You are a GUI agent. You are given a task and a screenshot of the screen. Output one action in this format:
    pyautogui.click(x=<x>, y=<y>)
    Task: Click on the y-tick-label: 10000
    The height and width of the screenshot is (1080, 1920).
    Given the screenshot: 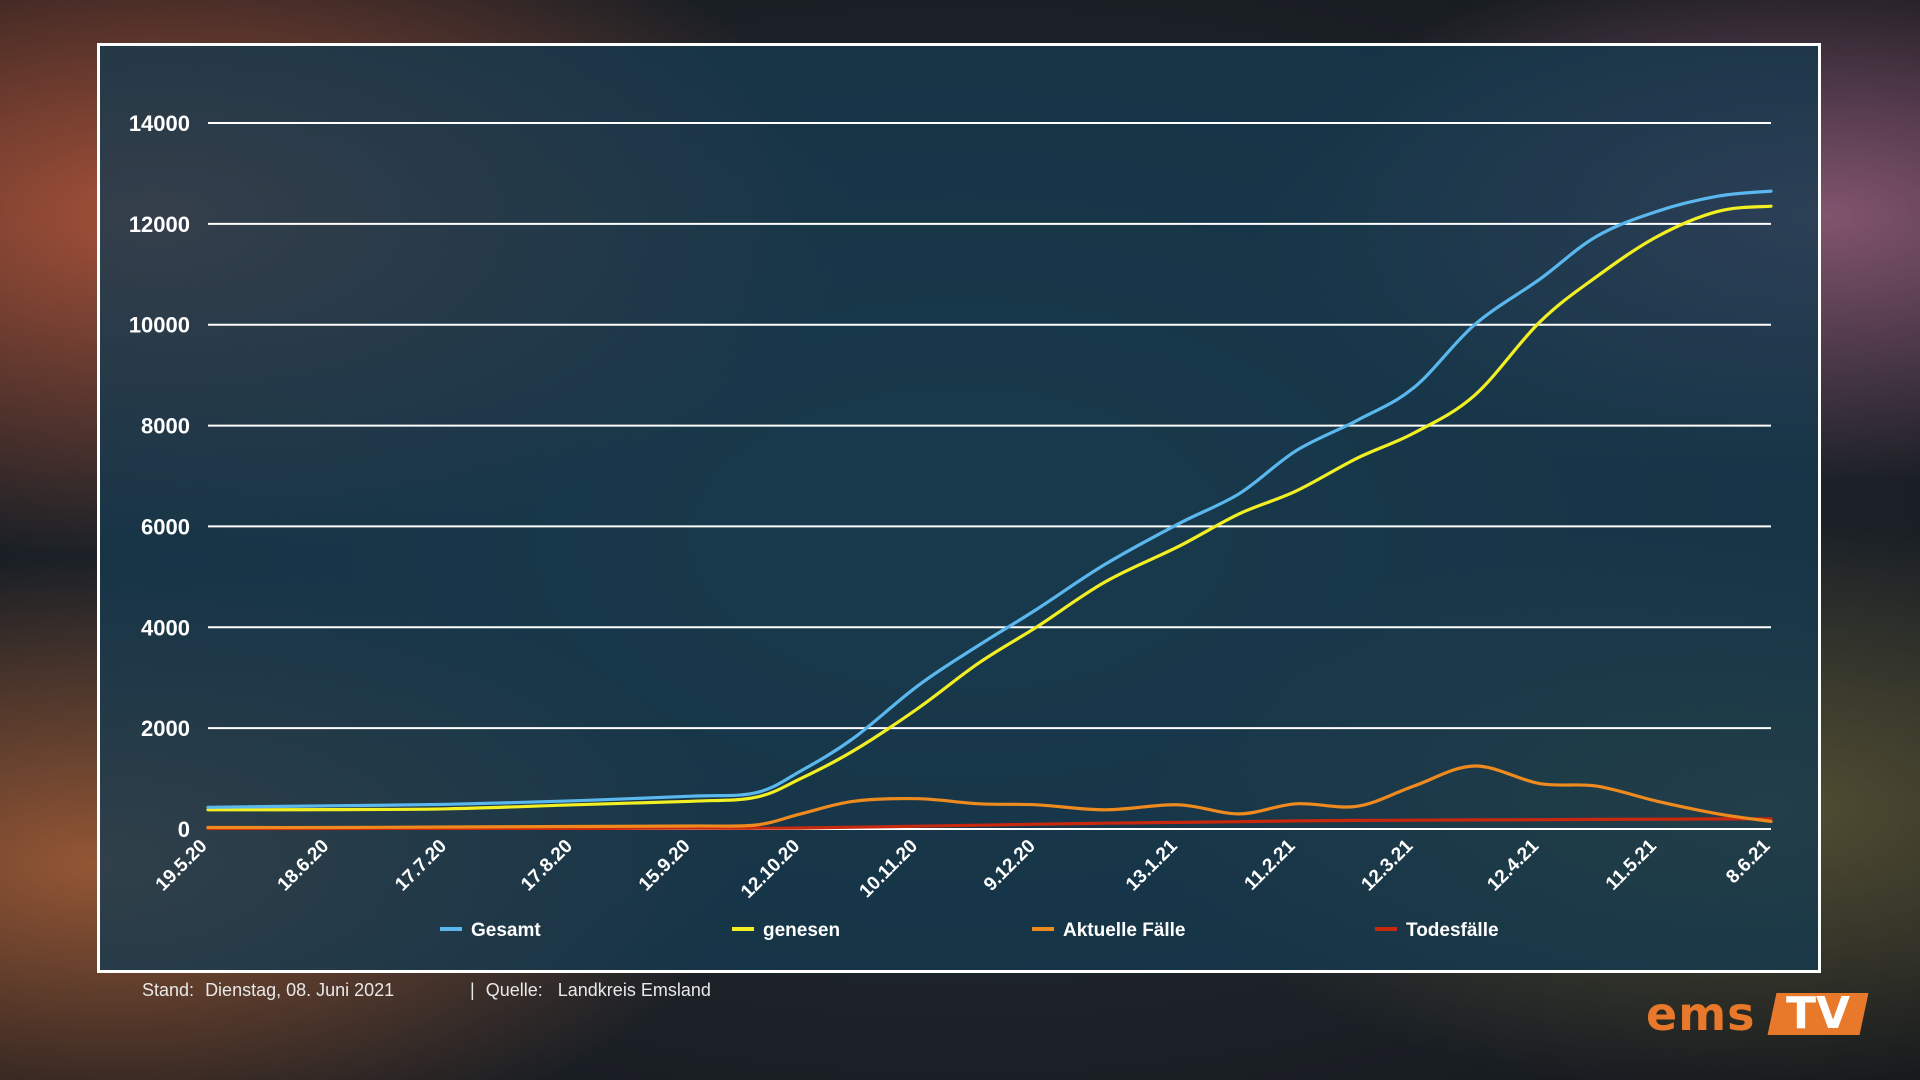 What is the action you would take?
    pyautogui.click(x=159, y=325)
    